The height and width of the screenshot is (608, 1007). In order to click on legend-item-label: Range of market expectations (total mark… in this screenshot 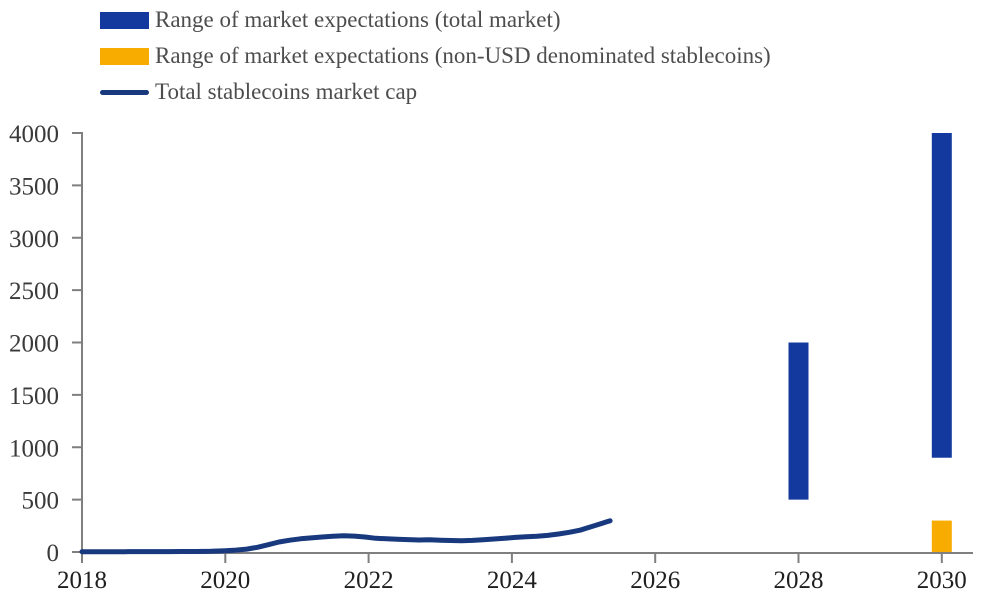, I will do `click(358, 19)`.